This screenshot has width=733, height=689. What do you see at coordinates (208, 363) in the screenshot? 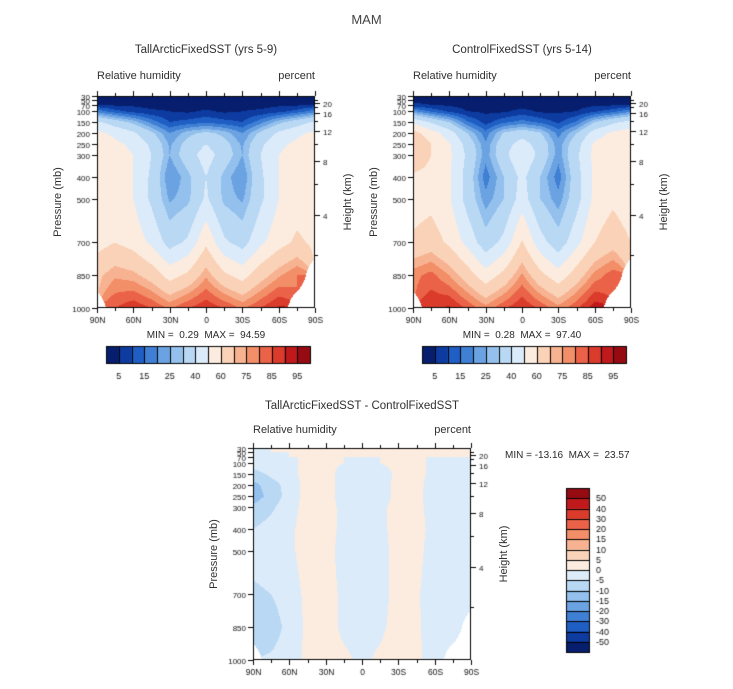
I see `tall-colorbar` at bounding box center [208, 363].